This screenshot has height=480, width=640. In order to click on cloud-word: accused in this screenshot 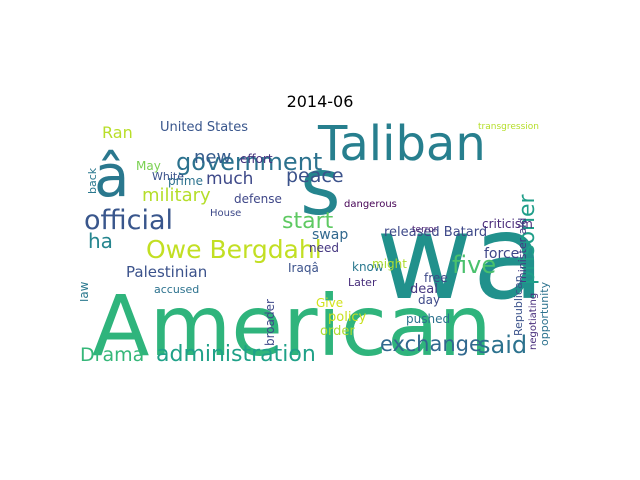, I will do `click(176, 289)`.